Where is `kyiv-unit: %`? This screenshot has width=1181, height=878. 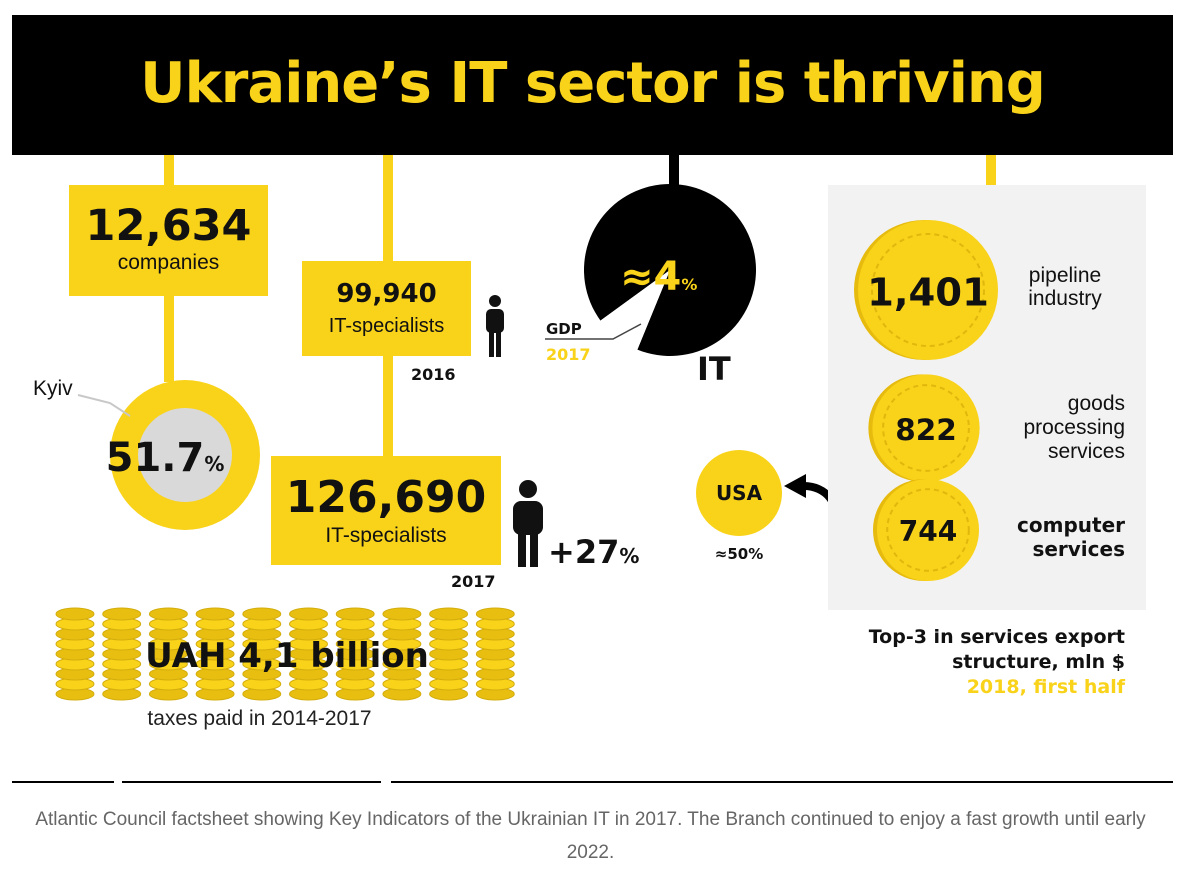
kyiv-unit: % is located at coordinates (214, 464).